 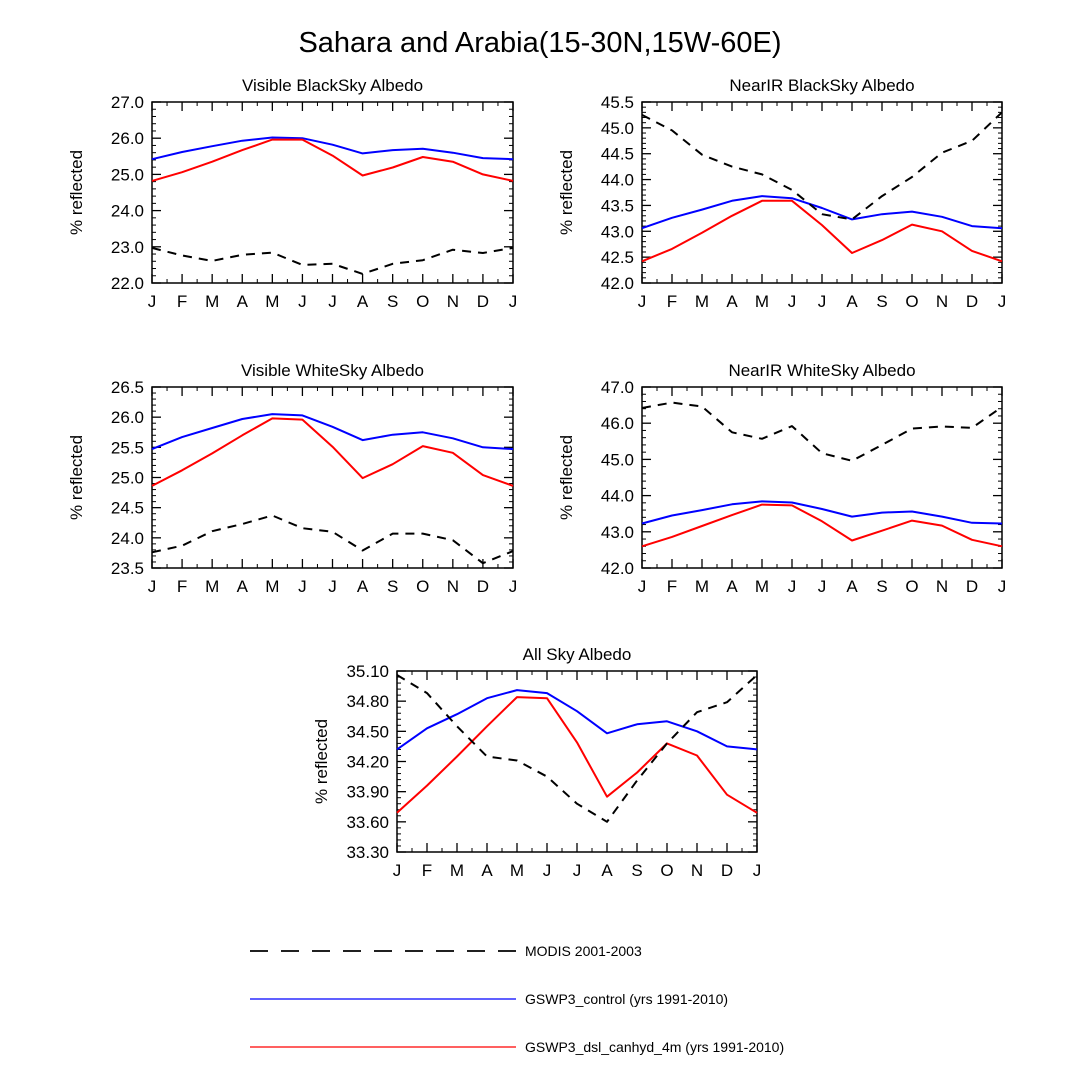 What do you see at coordinates (617, 257) in the screenshot?
I see `y-tick-label: 42.5` at bounding box center [617, 257].